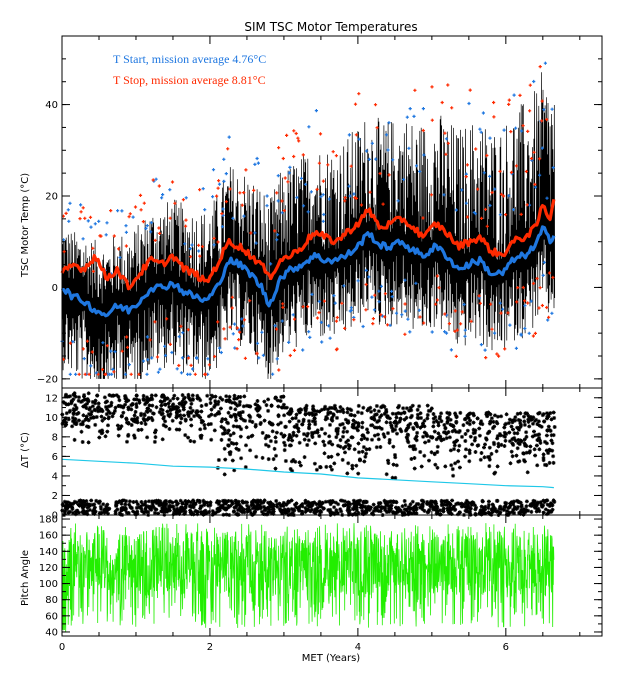 This screenshot has height=680, width=620. I want to click on deltat-y-tick-label: 8, so click(55, 437).